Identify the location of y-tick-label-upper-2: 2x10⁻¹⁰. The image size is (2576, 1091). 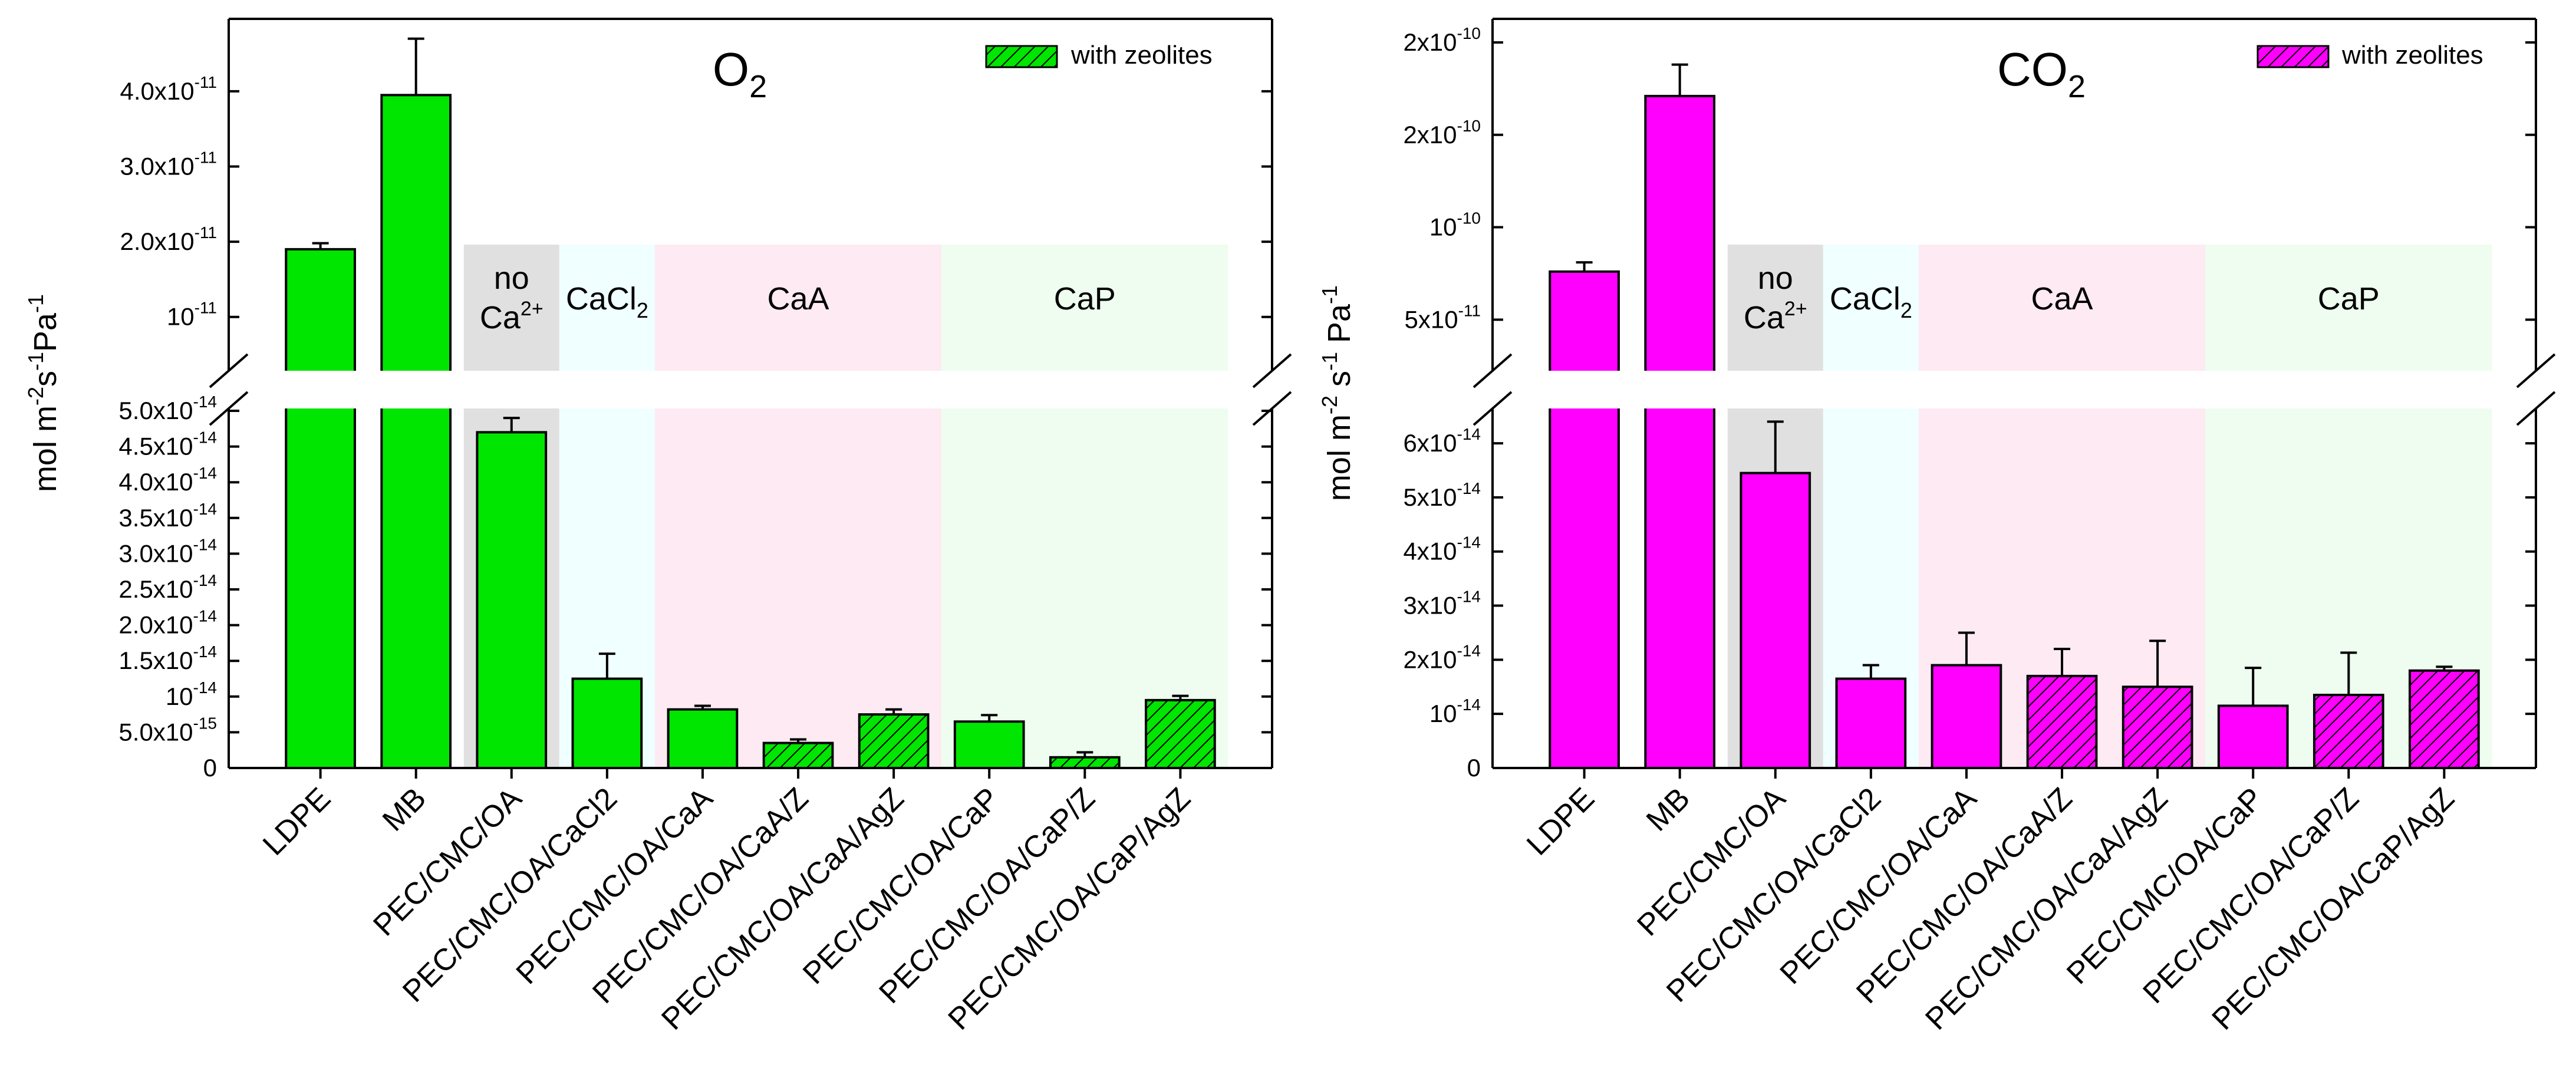
(1442, 133).